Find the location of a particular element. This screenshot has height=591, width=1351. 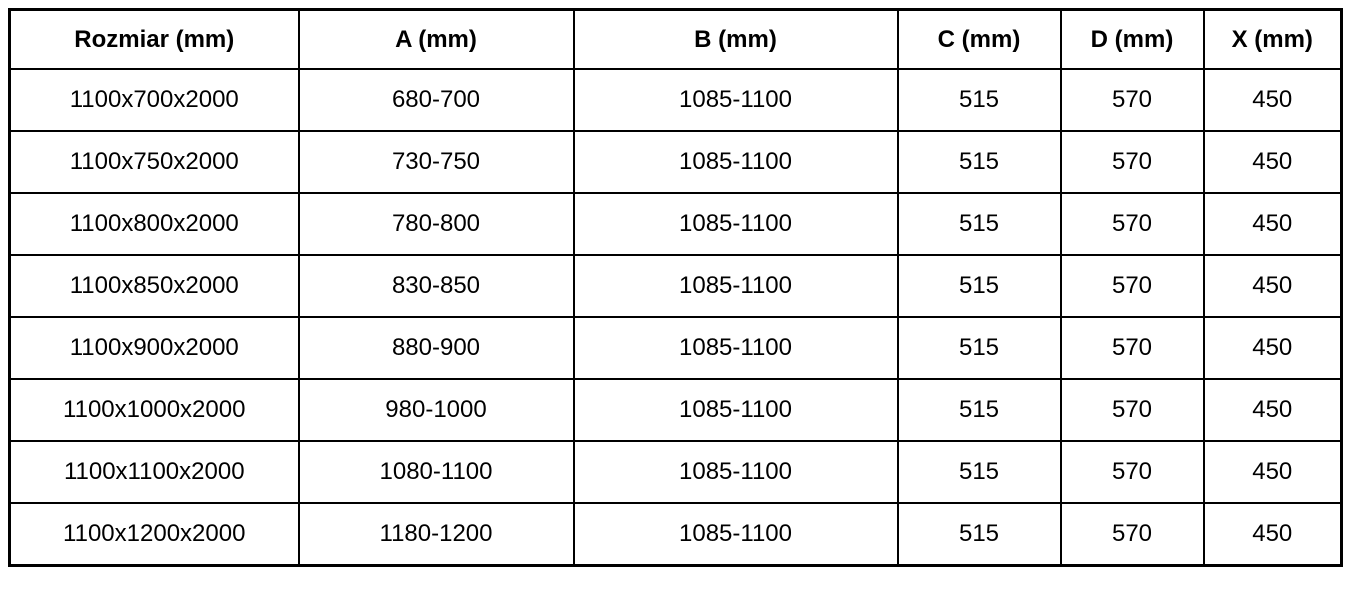

cell-a: 680-700 is located at coordinates (436, 100).